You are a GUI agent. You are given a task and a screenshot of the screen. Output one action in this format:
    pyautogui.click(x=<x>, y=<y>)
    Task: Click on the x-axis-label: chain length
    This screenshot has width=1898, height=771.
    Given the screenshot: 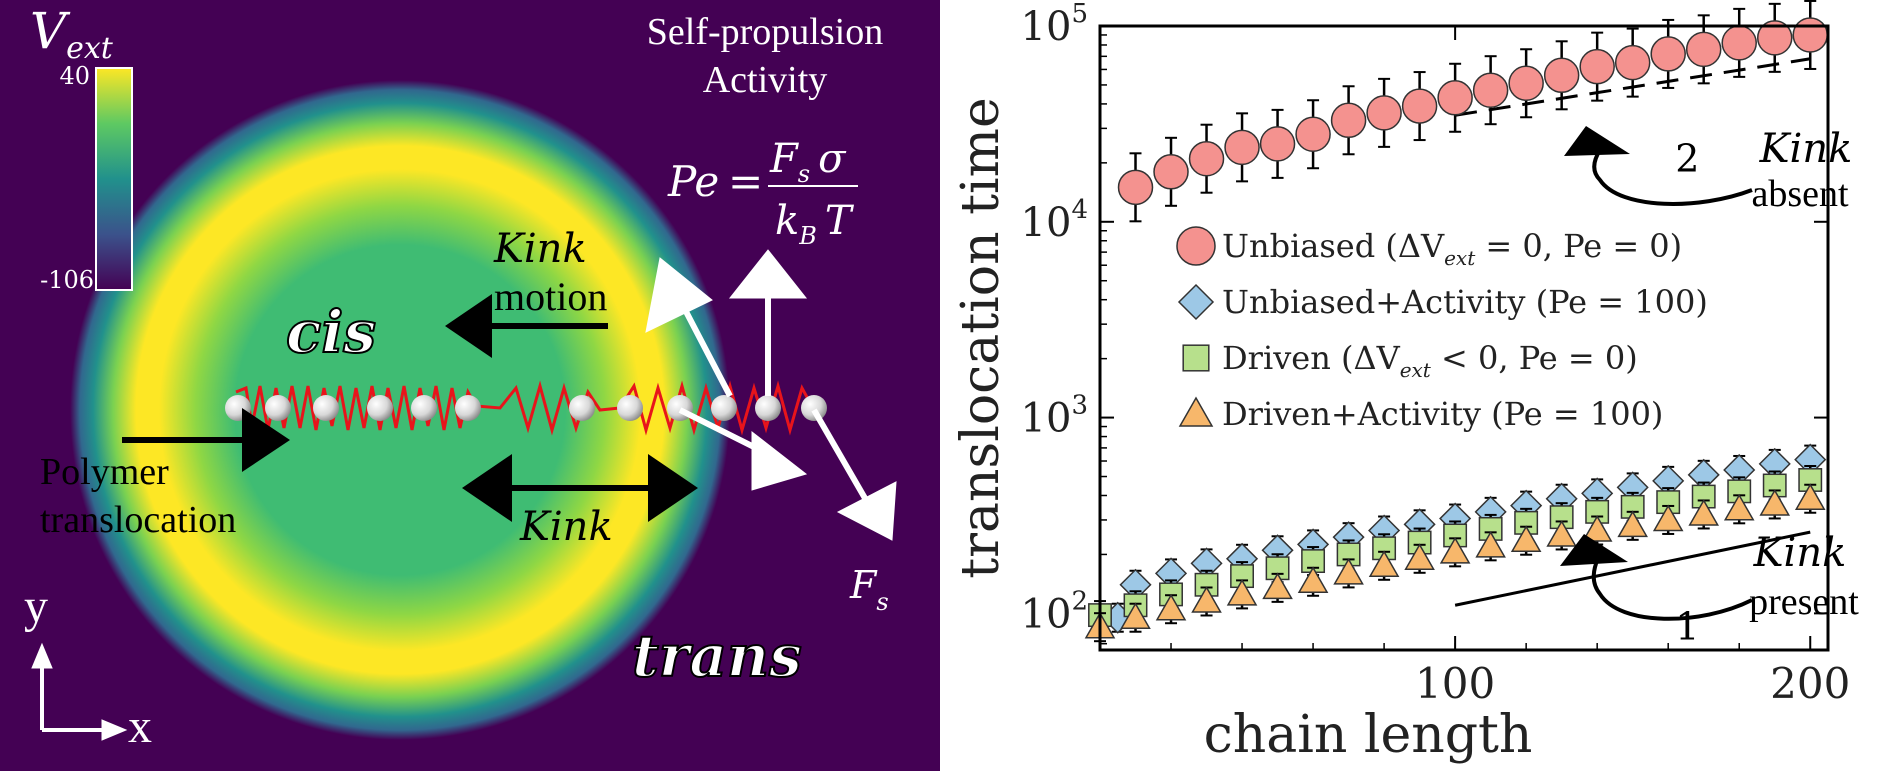 What is the action you would take?
    pyautogui.click(x=1368, y=735)
    